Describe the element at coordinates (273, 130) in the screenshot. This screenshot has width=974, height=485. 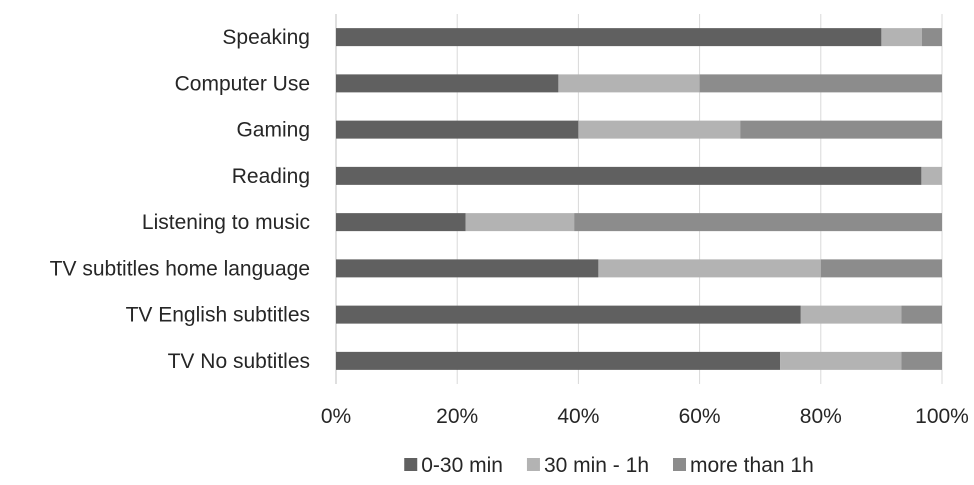
I see `category-label: Gaming` at that location.